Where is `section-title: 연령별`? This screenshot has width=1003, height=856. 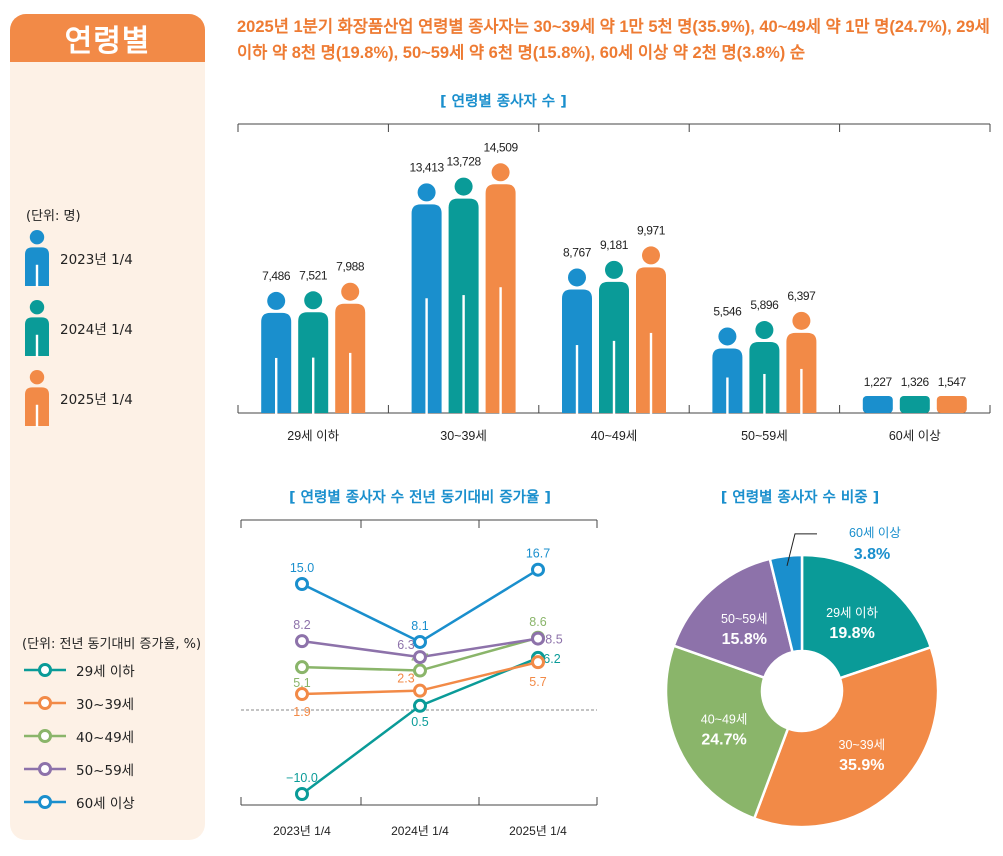
section-title: 연령별 is located at coordinates (107, 38).